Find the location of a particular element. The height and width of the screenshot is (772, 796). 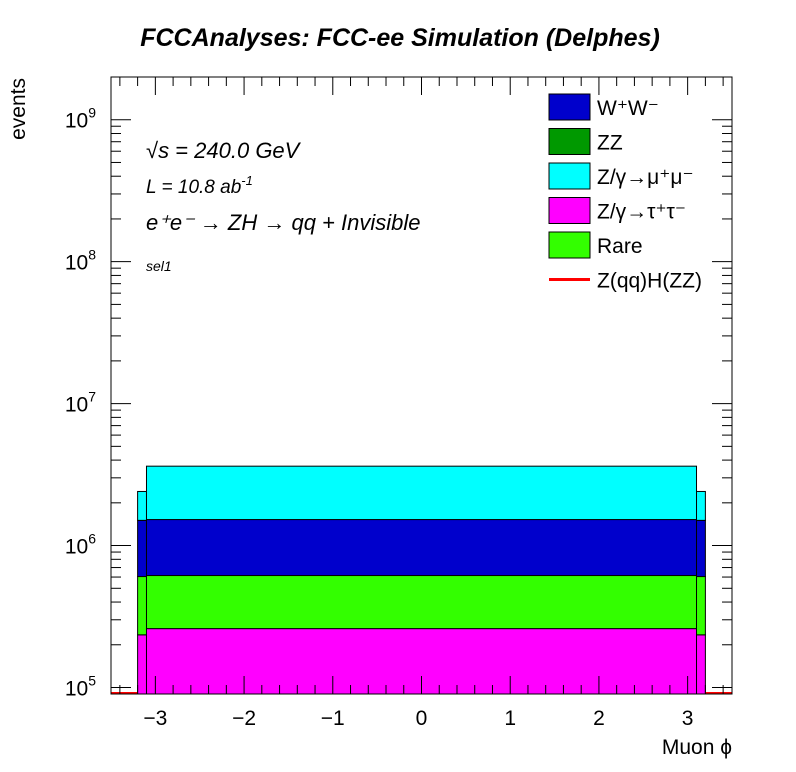

legend-label-signal: Z(qq)H(ZZ) is located at coordinates (649, 281).